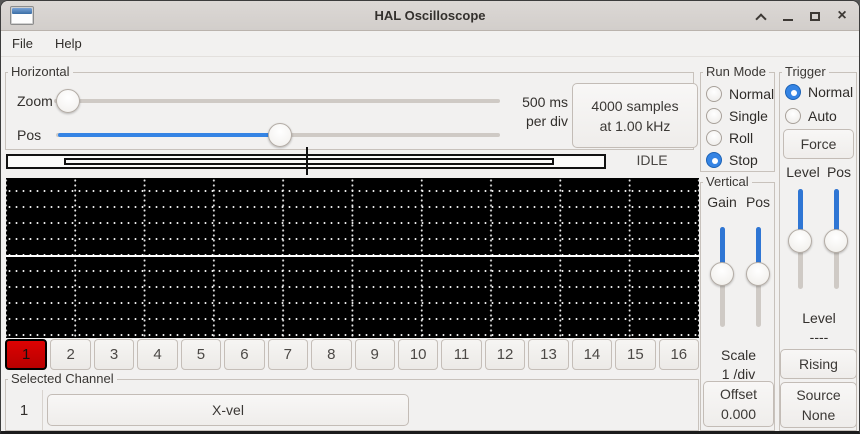 The image size is (860, 434). Describe the element at coordinates (635, 354) in the screenshot. I see `channel-button-15: 15` at that location.